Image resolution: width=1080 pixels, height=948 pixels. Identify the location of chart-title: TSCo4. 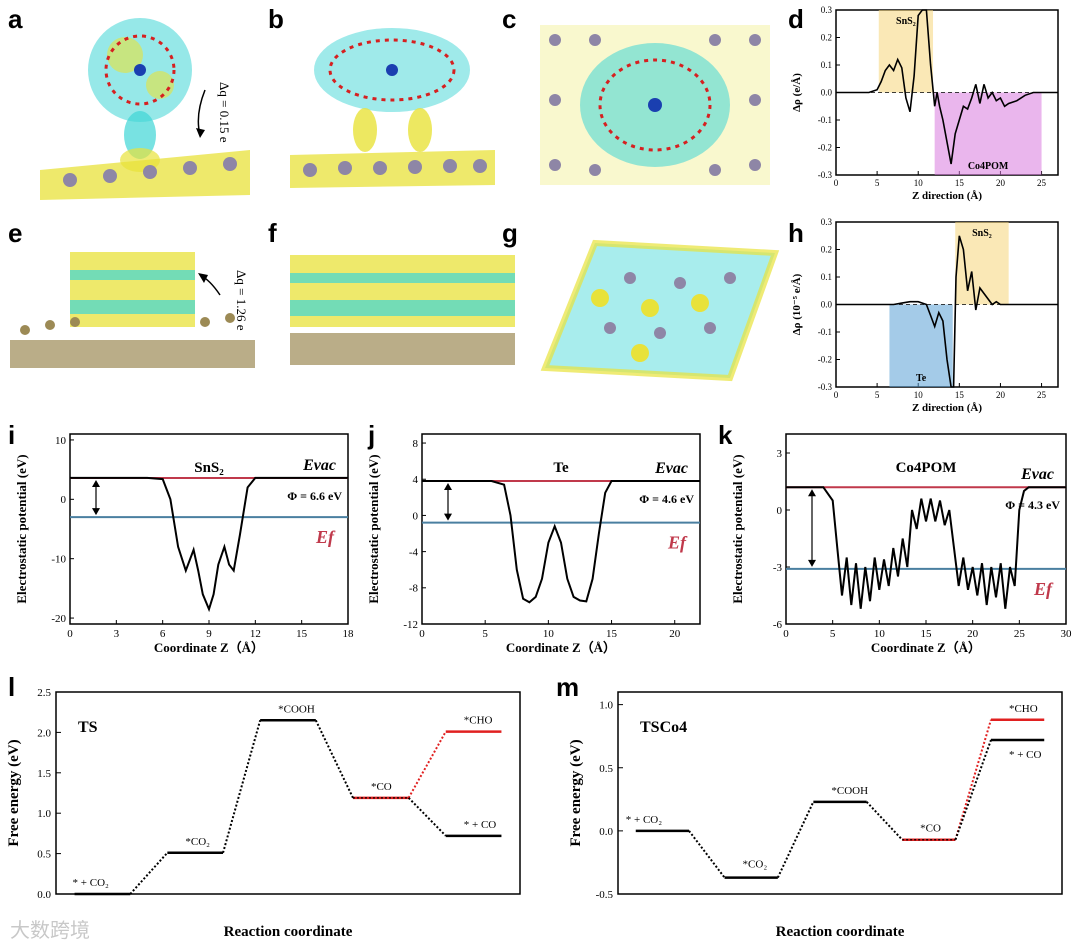
(663, 727).